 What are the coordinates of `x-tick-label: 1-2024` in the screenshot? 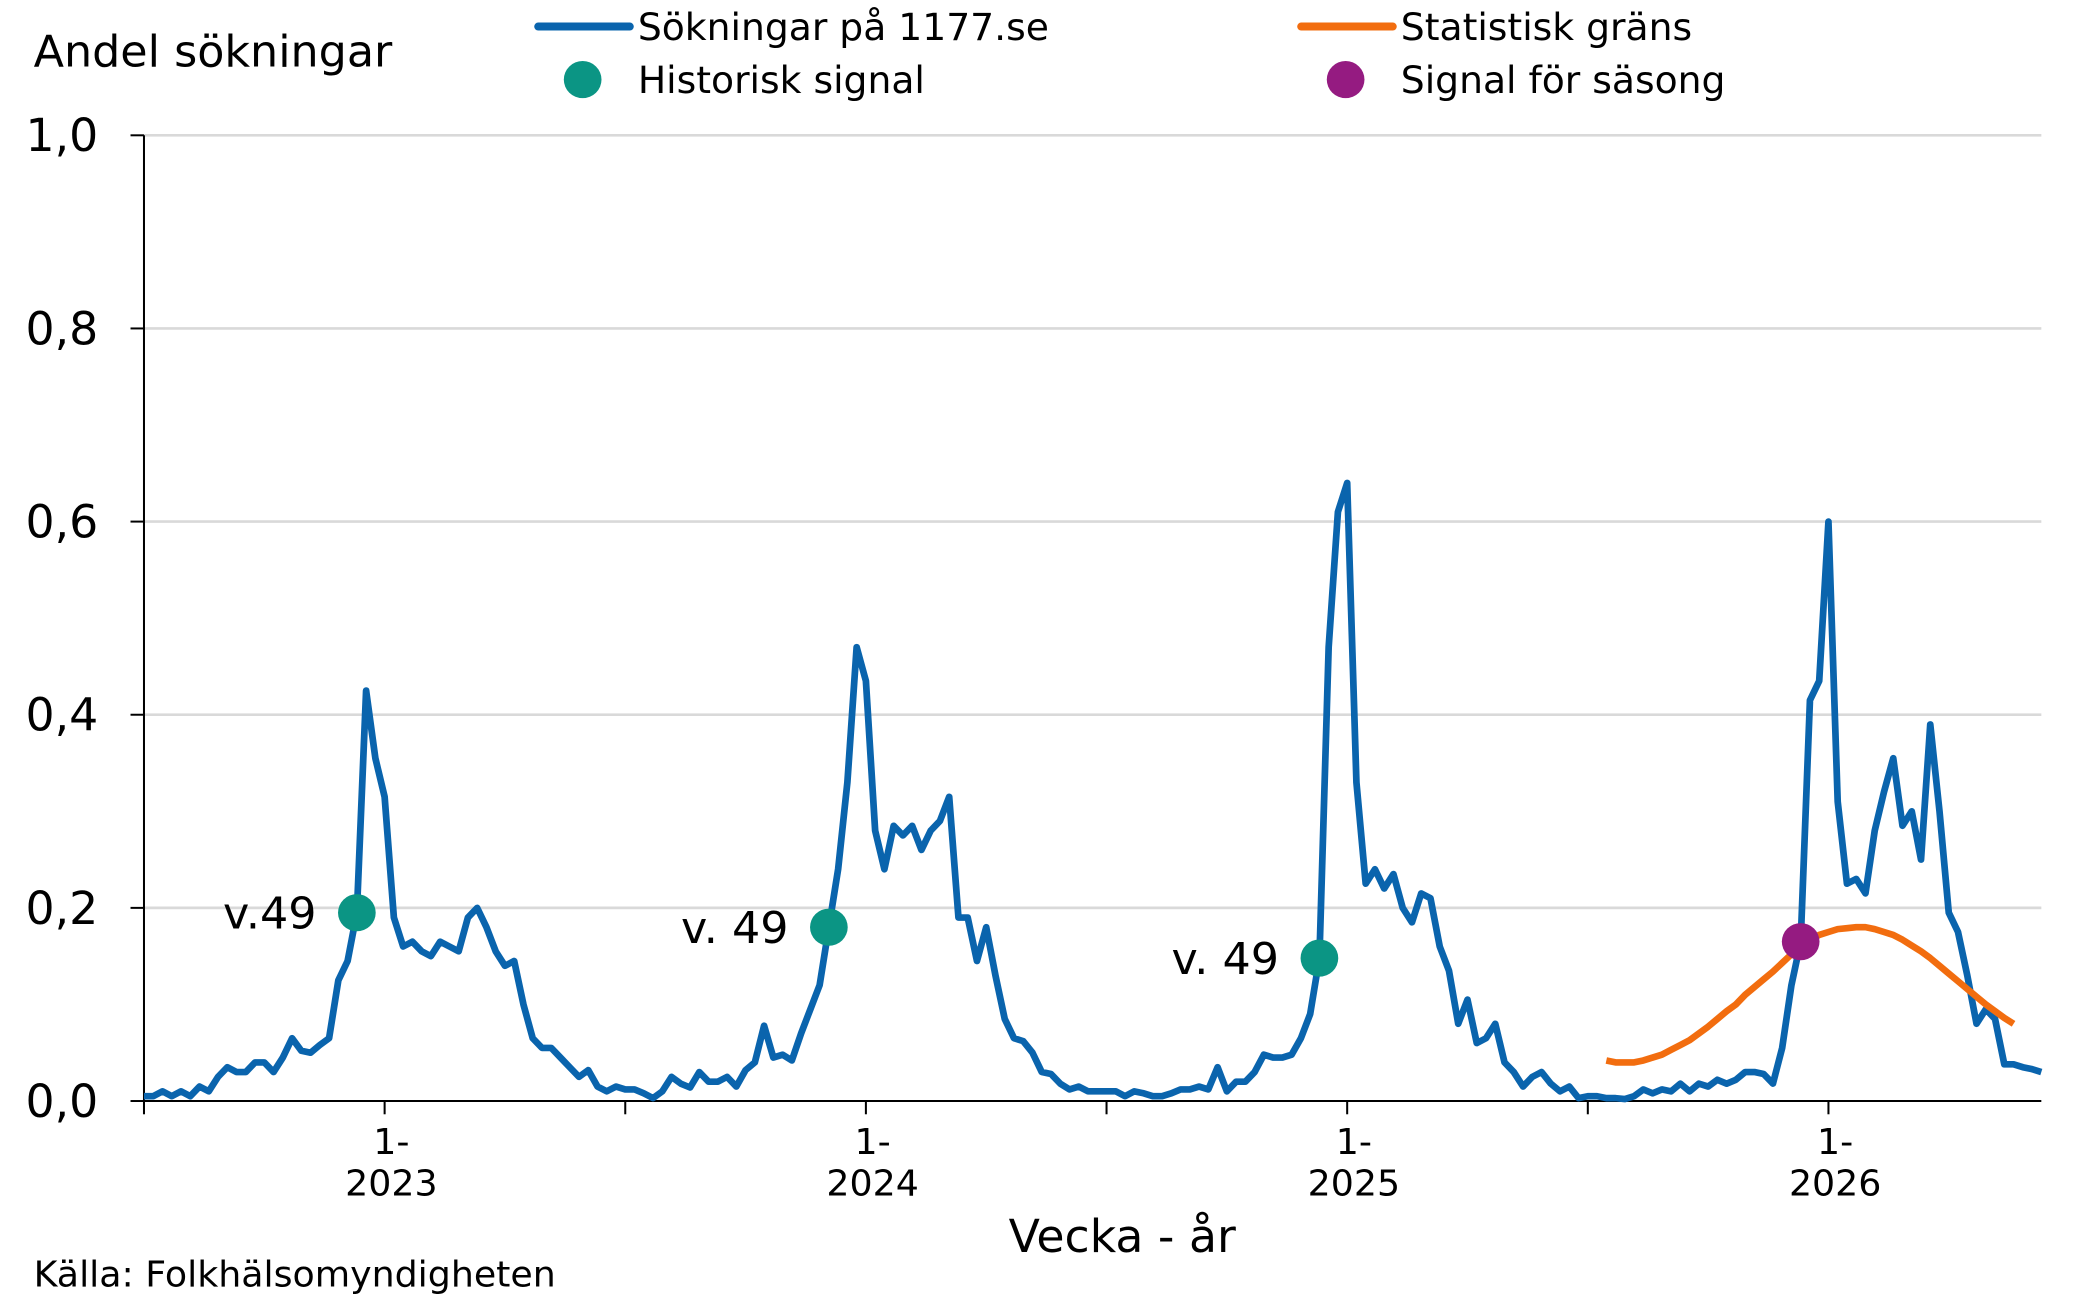 It's located at (872, 1162).